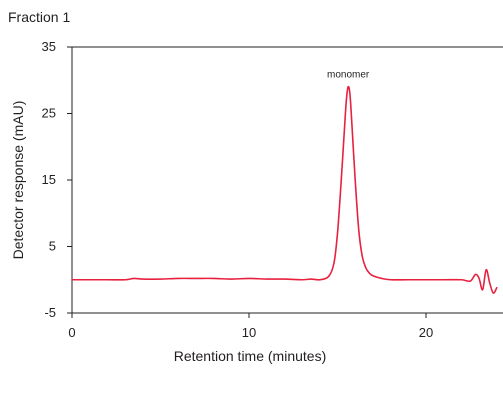 Image resolution: width=503 pixels, height=394 pixels. What do you see at coordinates (57, 179) in the screenshot?
I see `y-ticks: 35 25 15 5 -5` at bounding box center [57, 179].